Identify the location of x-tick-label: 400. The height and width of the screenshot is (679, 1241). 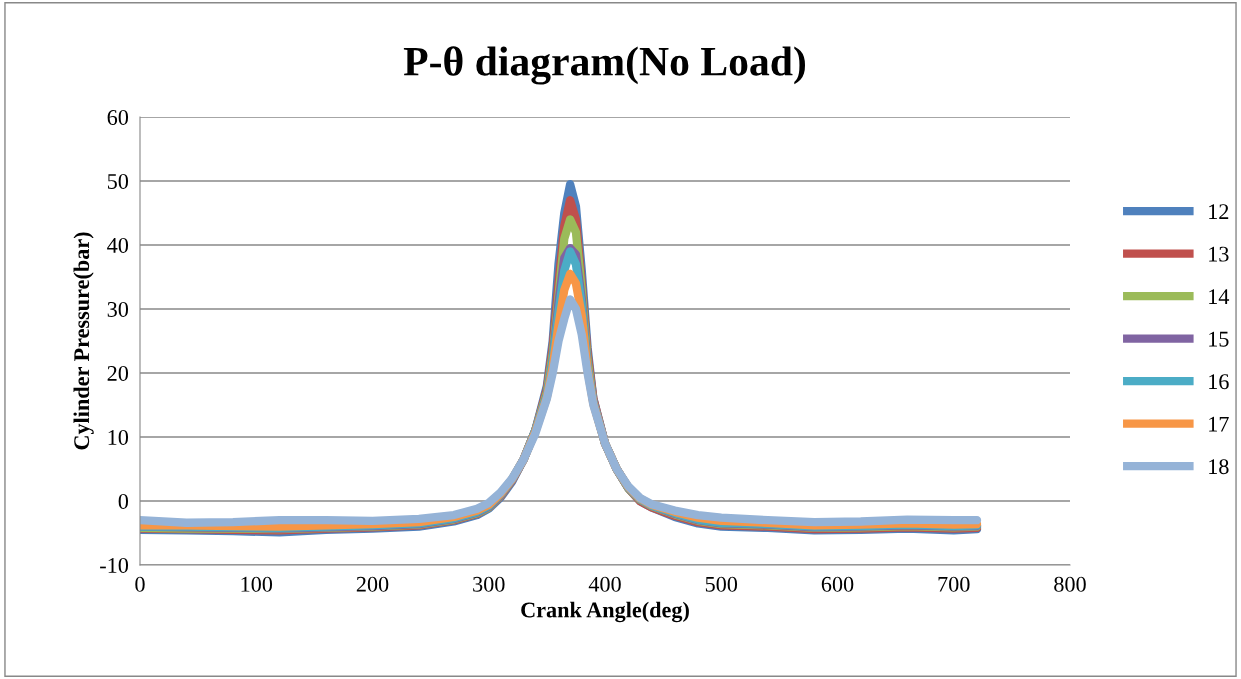
(604, 584).